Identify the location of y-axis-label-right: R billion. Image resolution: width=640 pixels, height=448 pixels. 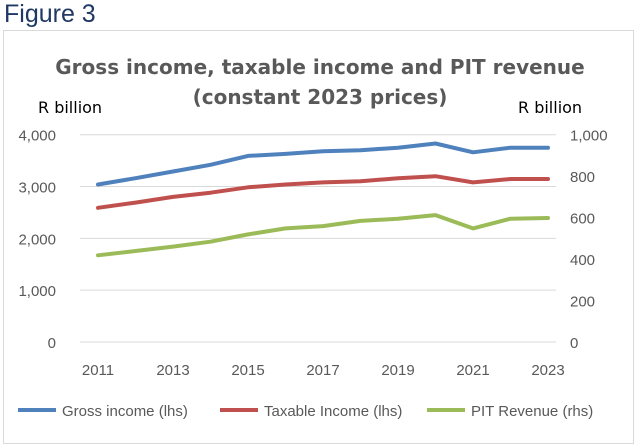
(550, 107).